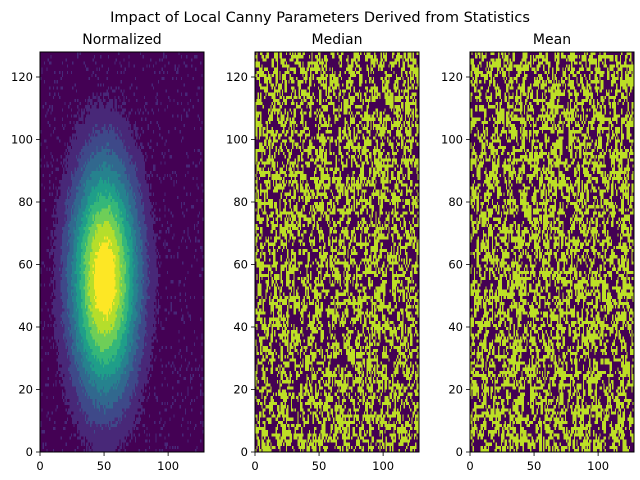  Describe the element at coordinates (337, 40) in the screenshot. I see `panel-title-median: Median` at that location.